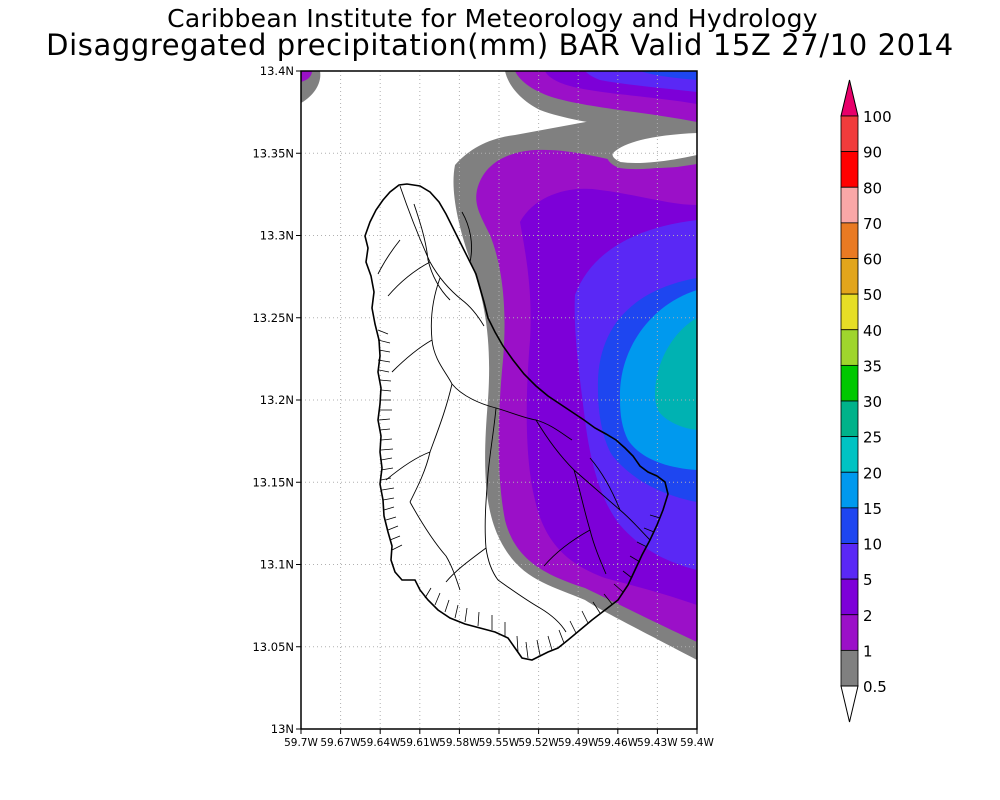 The image size is (1000, 800). Describe the element at coordinates (872, 545) in the screenshot. I see `legend-label: 10` at that location.